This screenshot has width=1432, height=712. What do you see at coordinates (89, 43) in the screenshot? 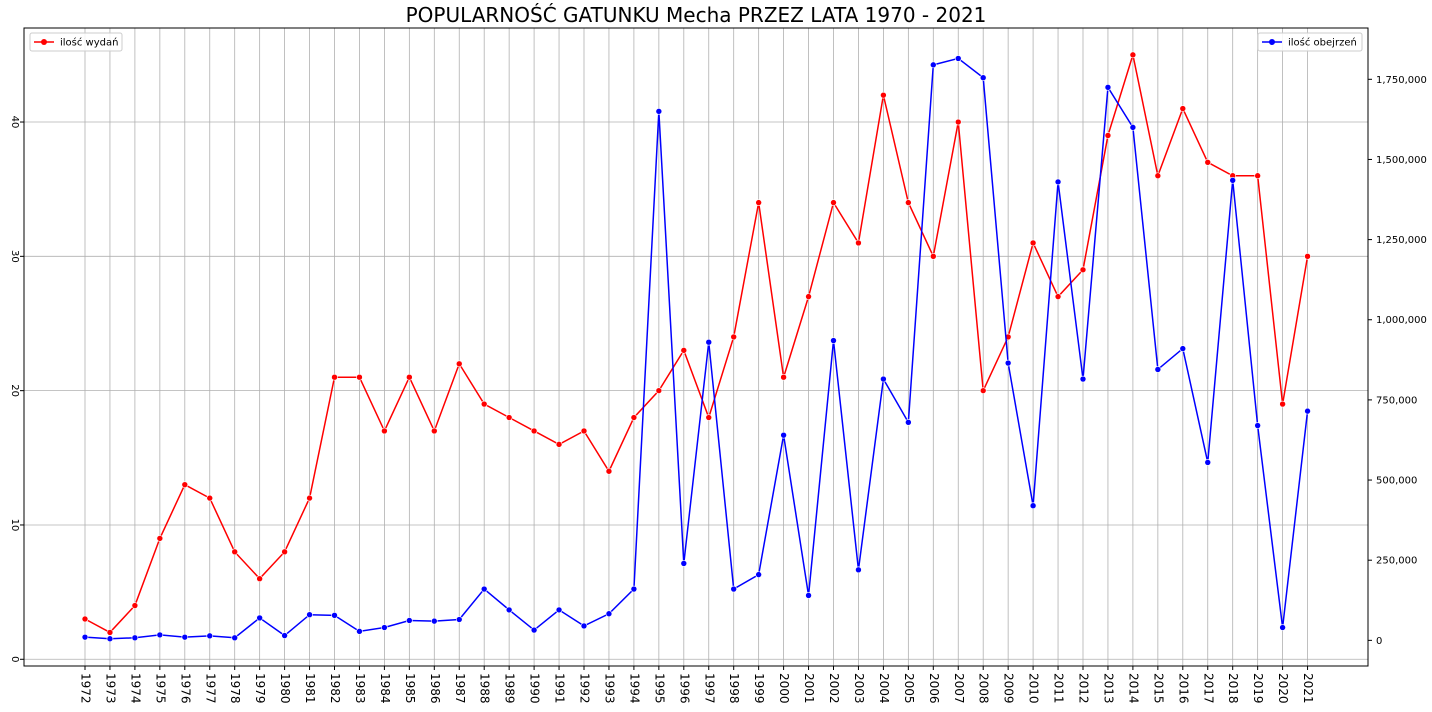
I see `legend-label: ilość wydań` at bounding box center [89, 43].